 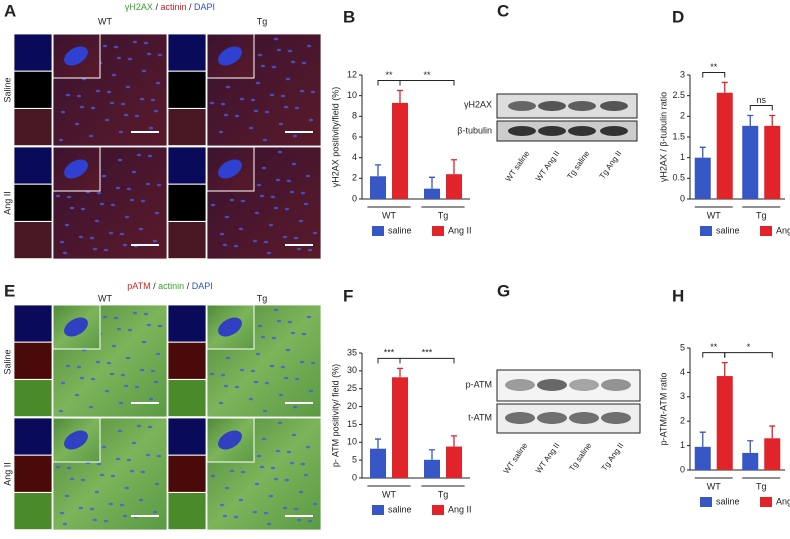 I want to click on panel-letter: D, so click(x=678, y=16).